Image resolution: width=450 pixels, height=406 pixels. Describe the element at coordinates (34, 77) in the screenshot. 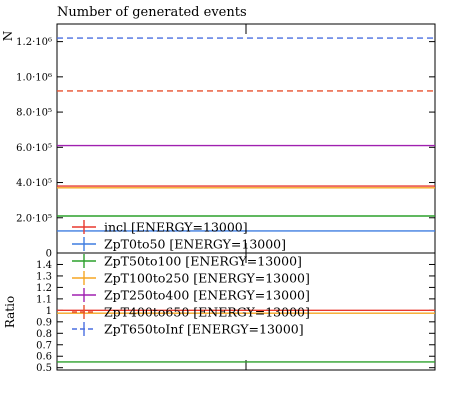

I see `main-ytick-label: 1.0·10⁶` at that location.